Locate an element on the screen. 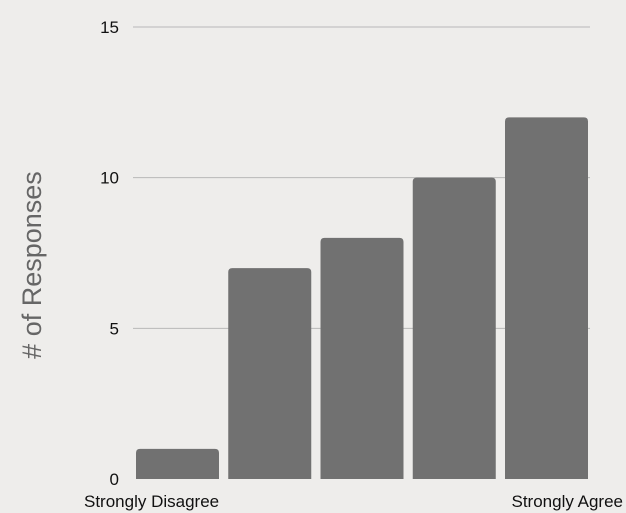 This screenshot has height=513, width=626. x-category-labels: Strongly Disagree Strongly Agree is located at coordinates (353, 501).